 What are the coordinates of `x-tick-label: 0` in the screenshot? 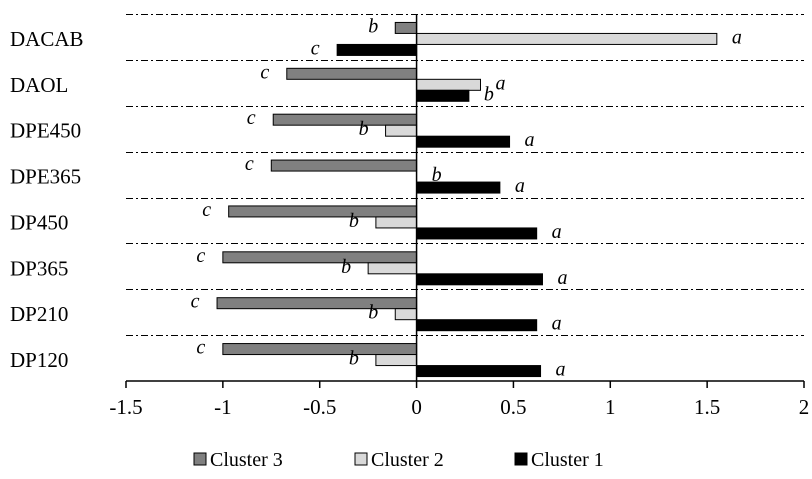 It's located at (416, 407).